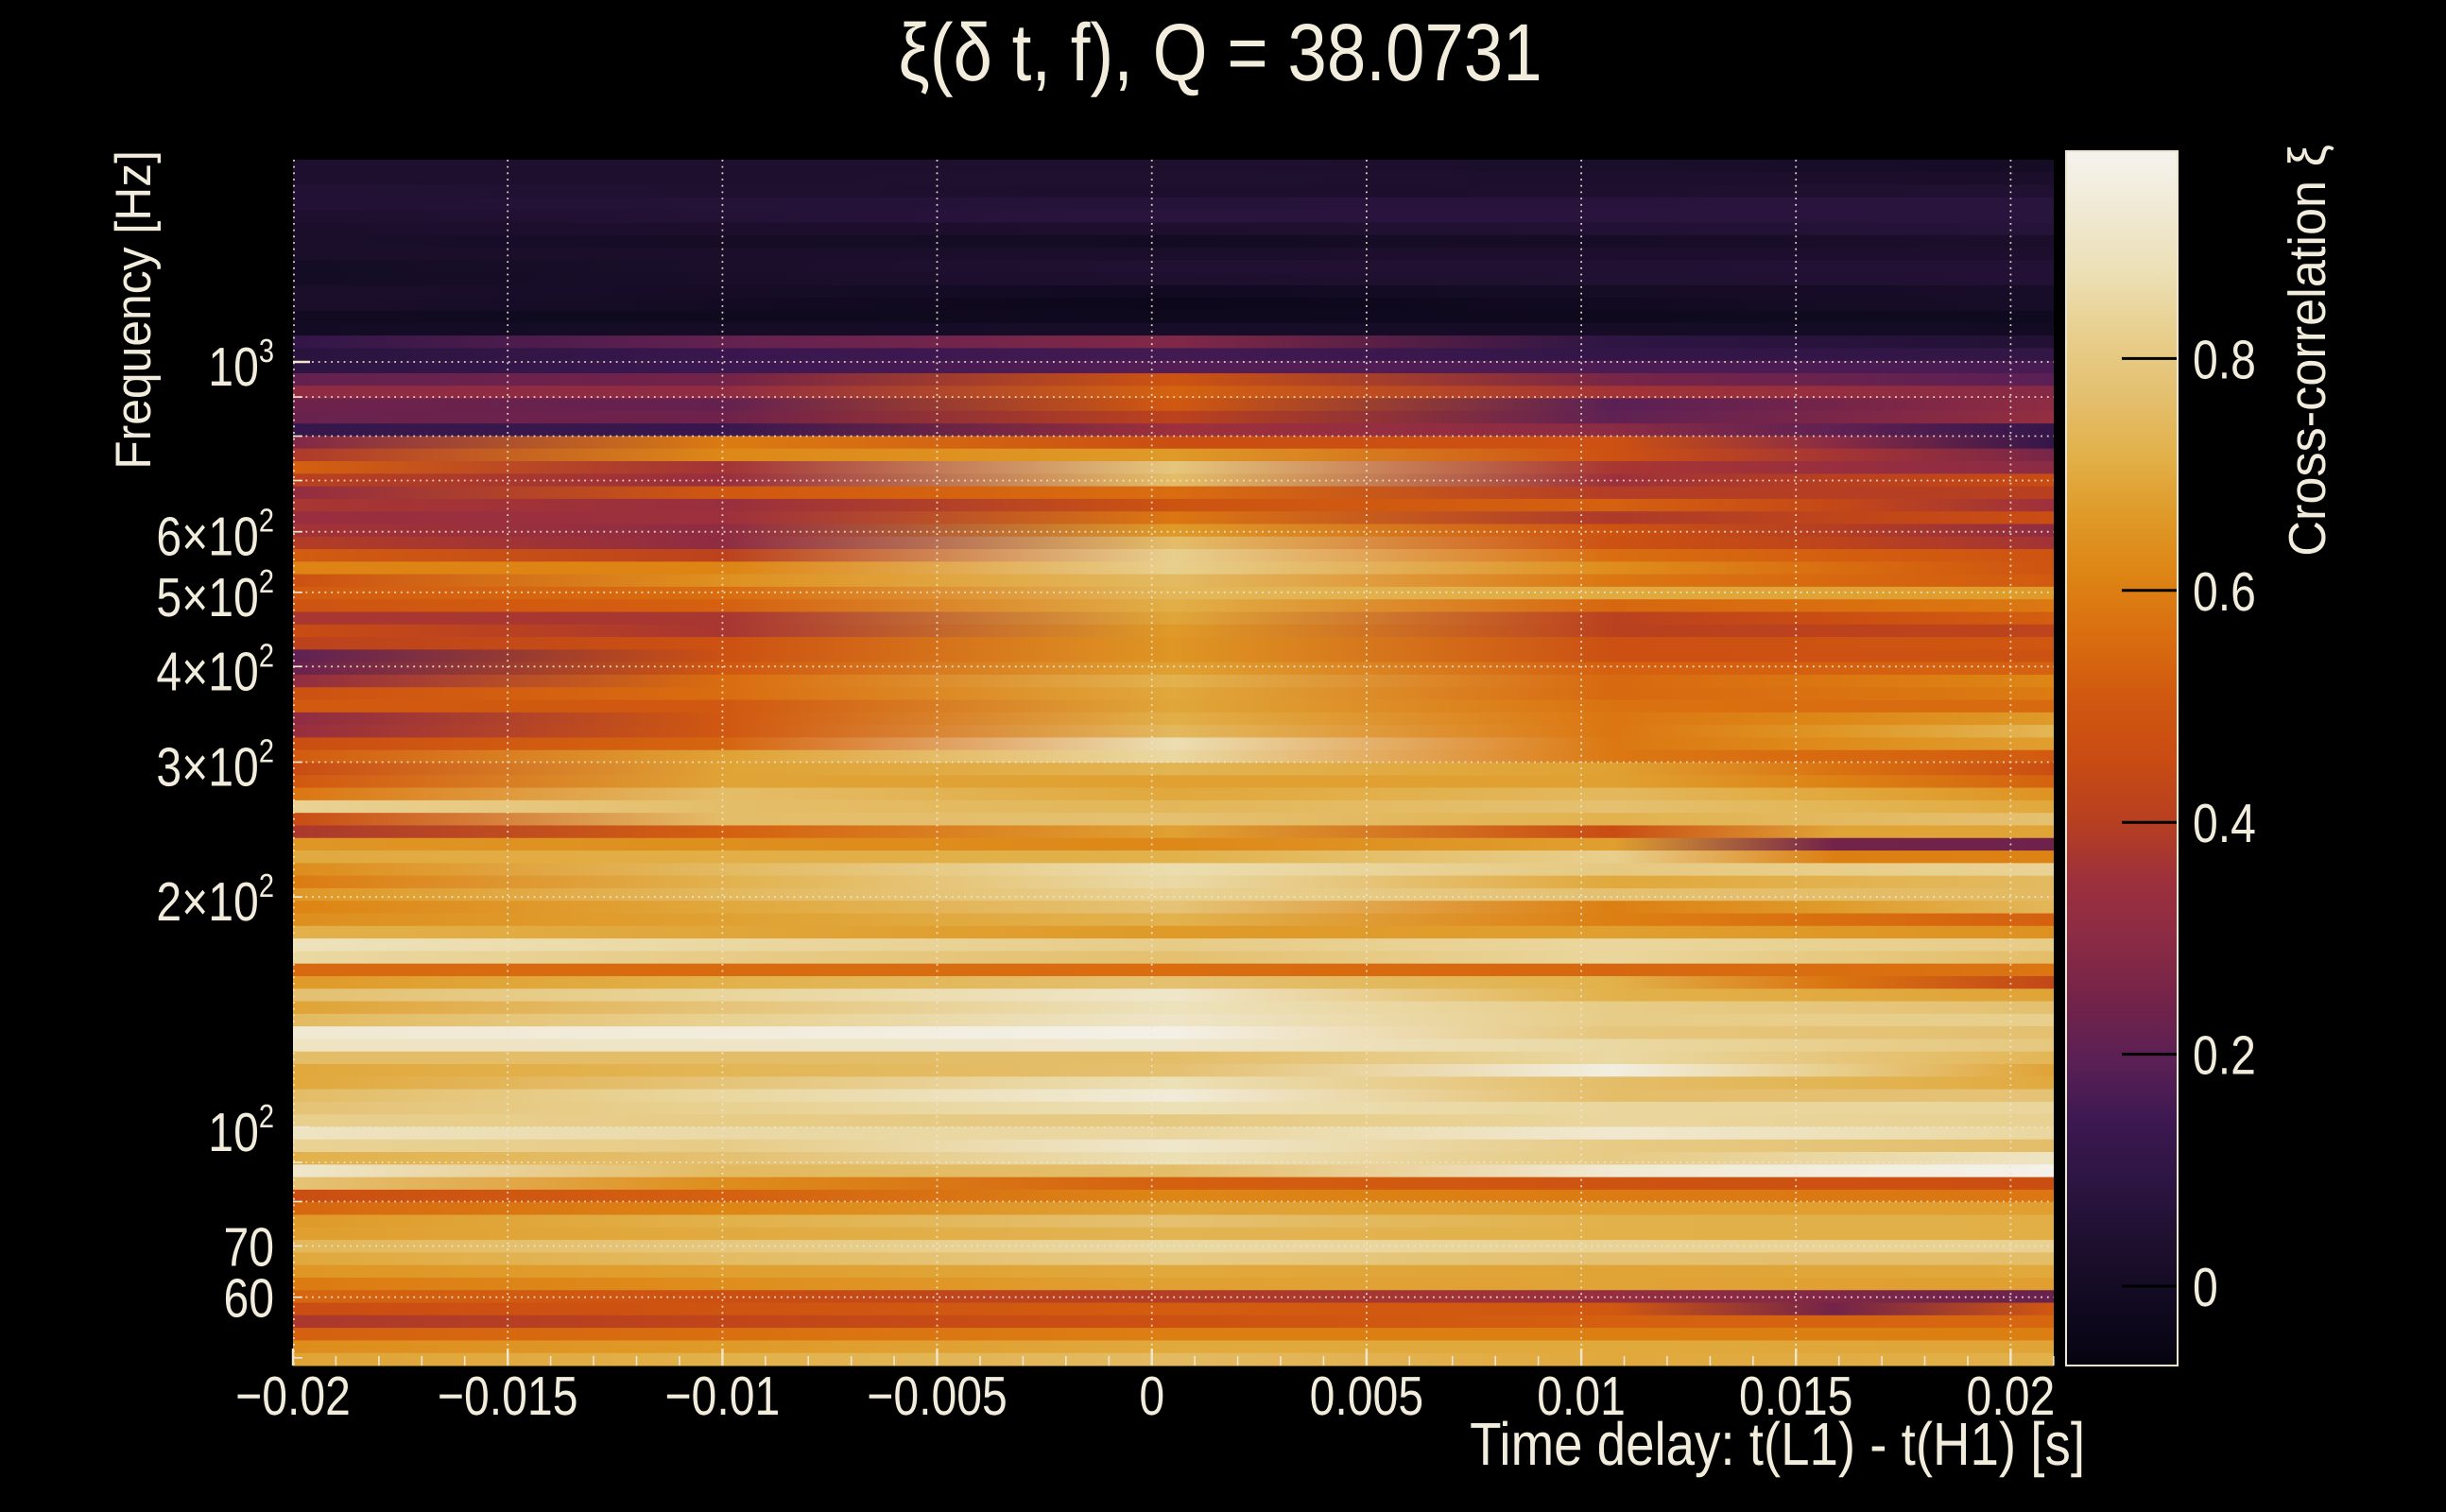 The height and width of the screenshot is (1512, 2446). Describe the element at coordinates (215, 595) in the screenshot. I see `svg-text: 5×10²` at that location.